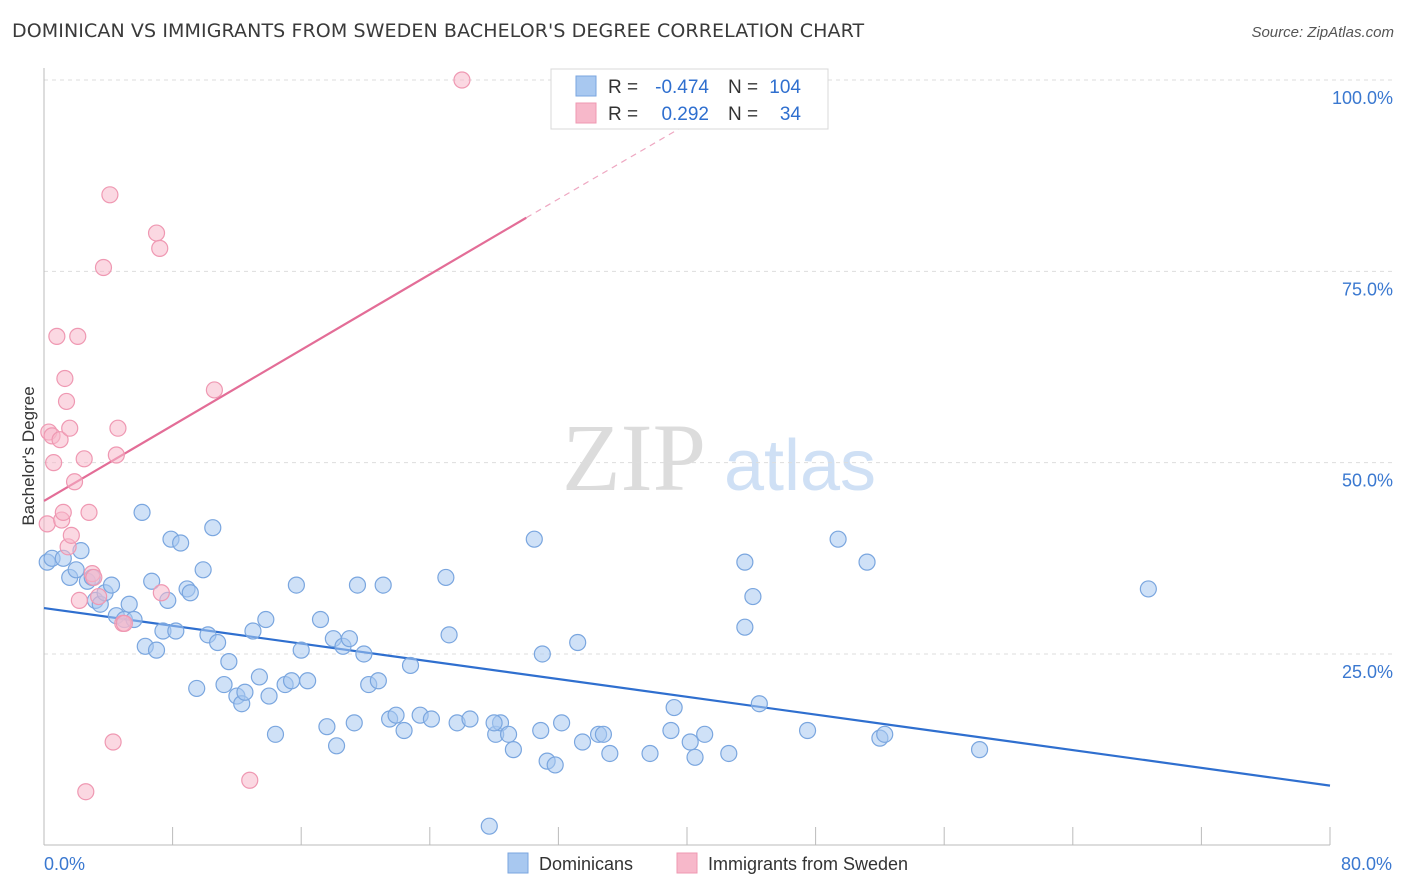 The width and height of the screenshot is (1406, 892). I want to click on stats-r-value: 0.292, so click(685, 114).